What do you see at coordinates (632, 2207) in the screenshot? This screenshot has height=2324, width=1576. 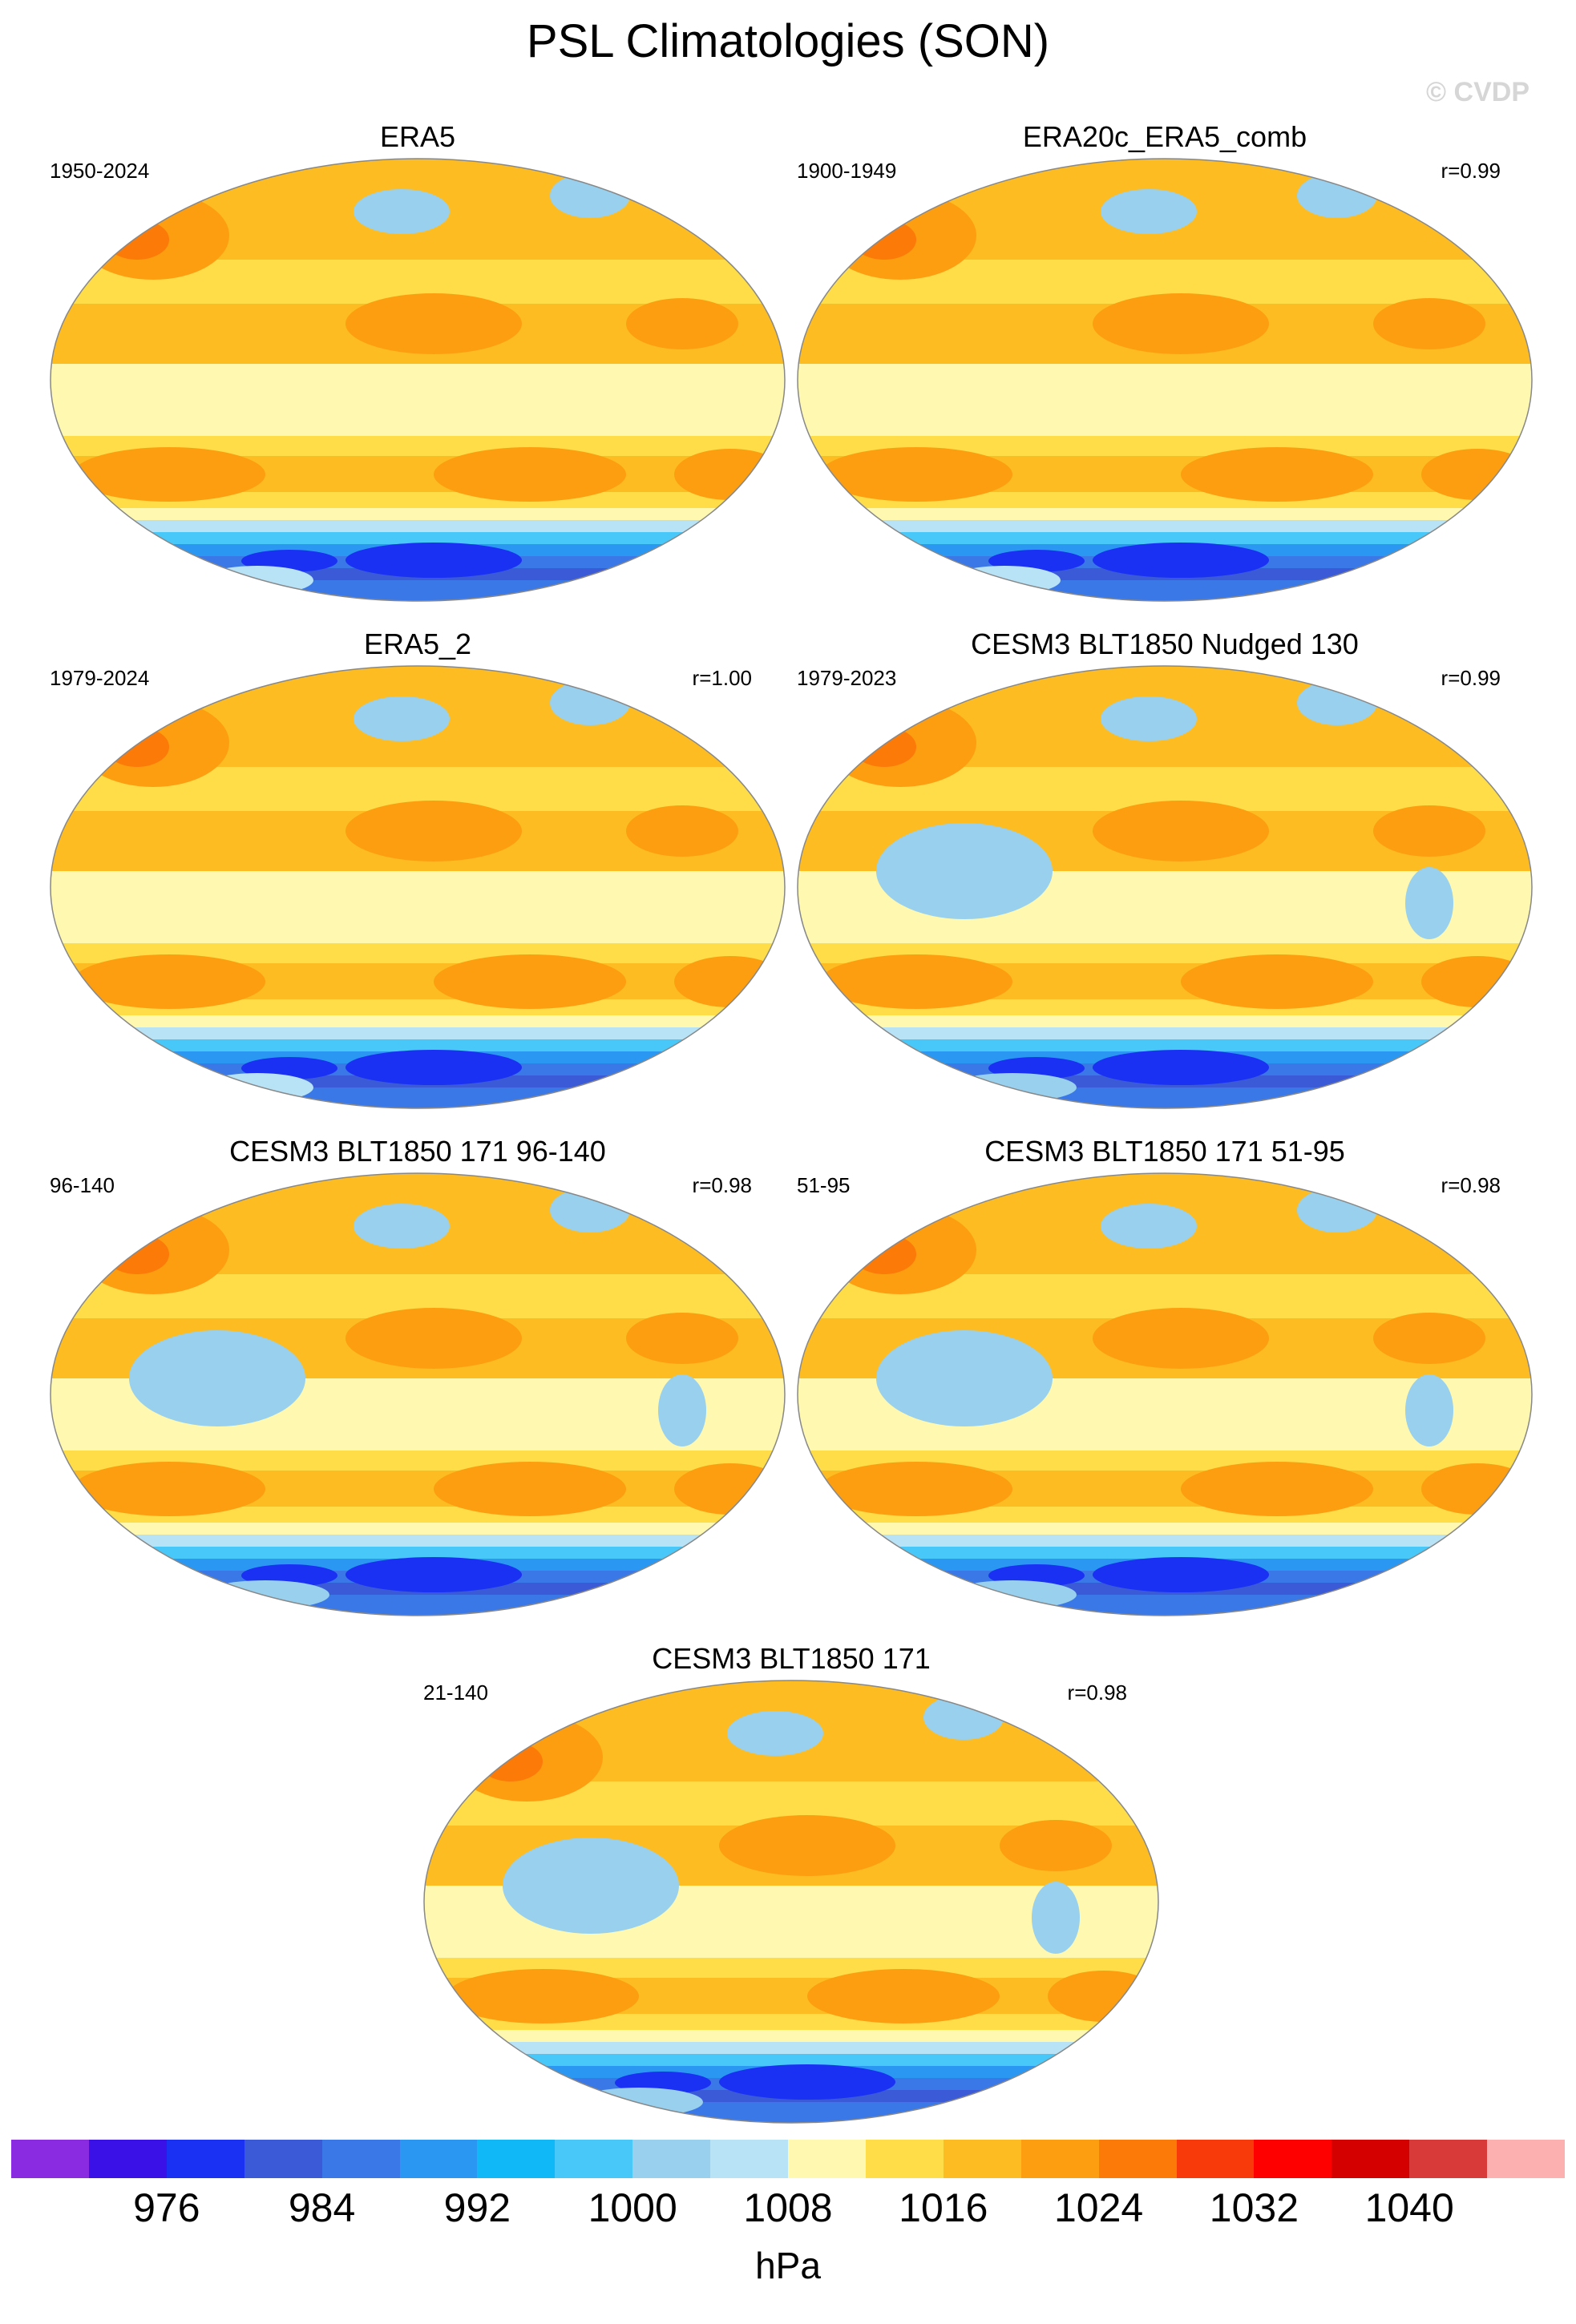 I see `colorbar-tick-label: 1000` at bounding box center [632, 2207].